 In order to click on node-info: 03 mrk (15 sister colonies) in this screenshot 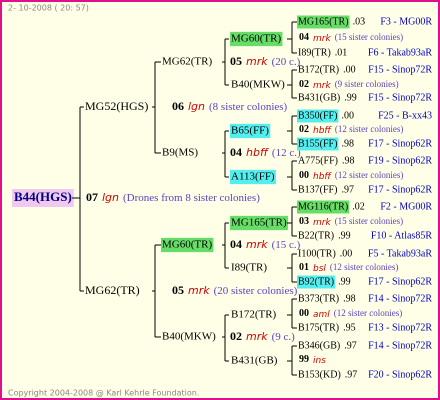, I will do `click(351, 221)`.